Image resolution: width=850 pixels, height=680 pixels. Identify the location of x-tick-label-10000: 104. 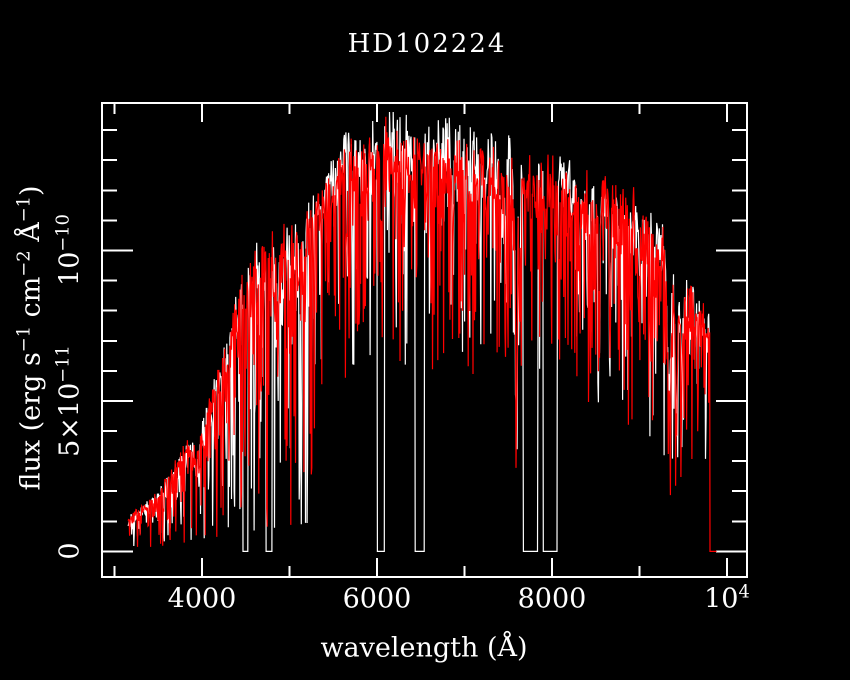
(727, 598).